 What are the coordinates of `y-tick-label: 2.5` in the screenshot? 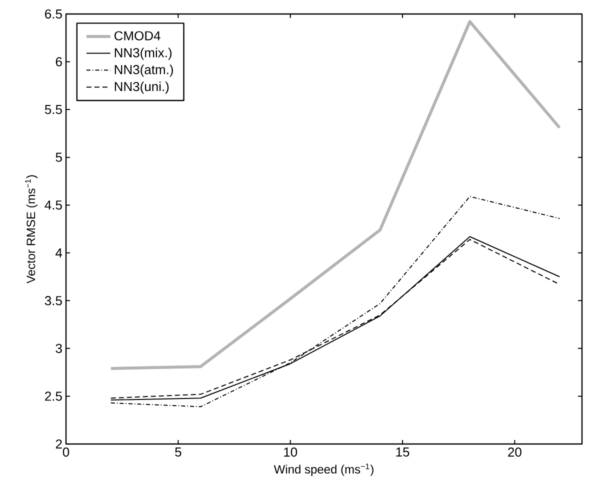 It's located at (53, 396).